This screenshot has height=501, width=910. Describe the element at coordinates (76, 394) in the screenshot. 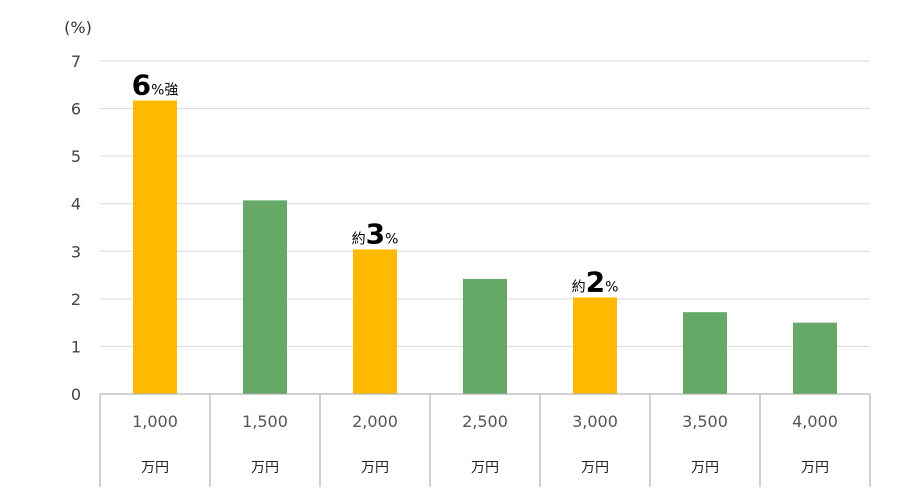

I see `y-tick-label: 0` at that location.